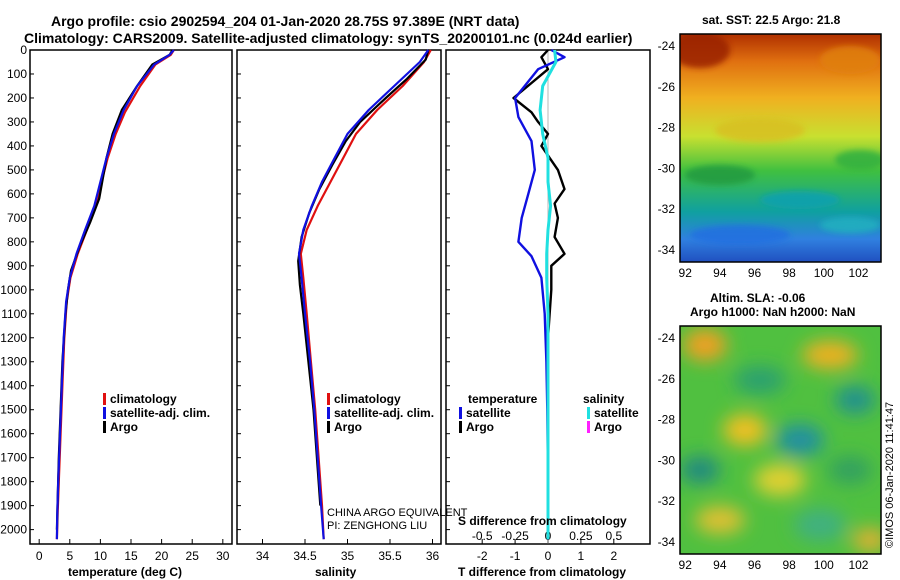 Image resolution: width=900 pixels, height=580 pixels. Describe the element at coordinates (616, 413) in the screenshot. I see `diff-legend-s-satellite-label: satellite` at that location.